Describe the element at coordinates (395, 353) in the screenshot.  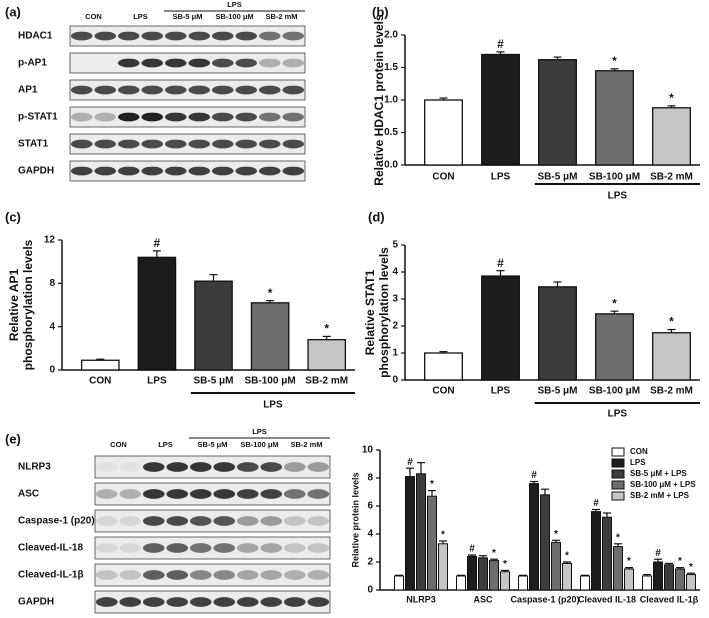
I see `y-tick-label: 1` at that location.